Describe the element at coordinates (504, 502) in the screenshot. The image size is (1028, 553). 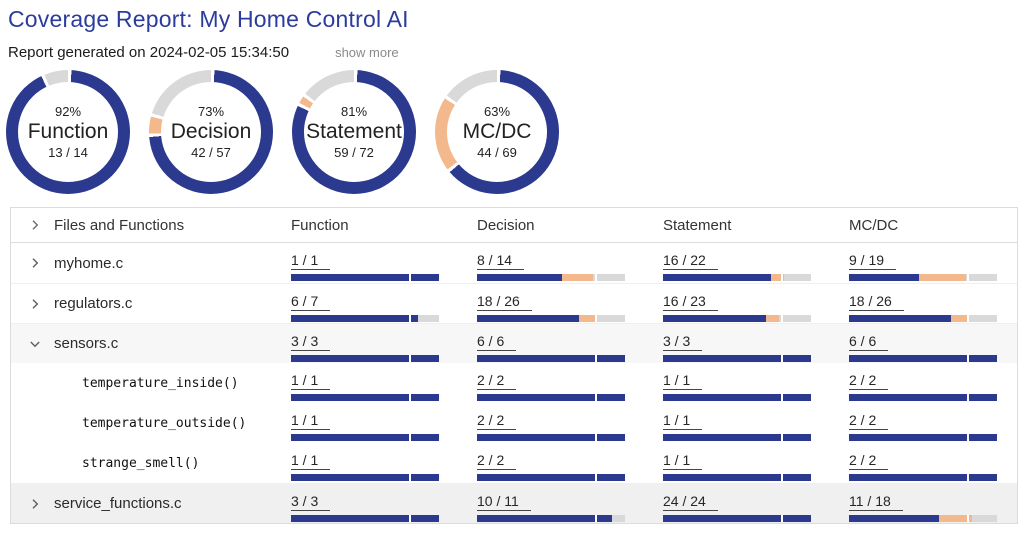
I see `coverage-fraction-link: 10 / 11` at that location.